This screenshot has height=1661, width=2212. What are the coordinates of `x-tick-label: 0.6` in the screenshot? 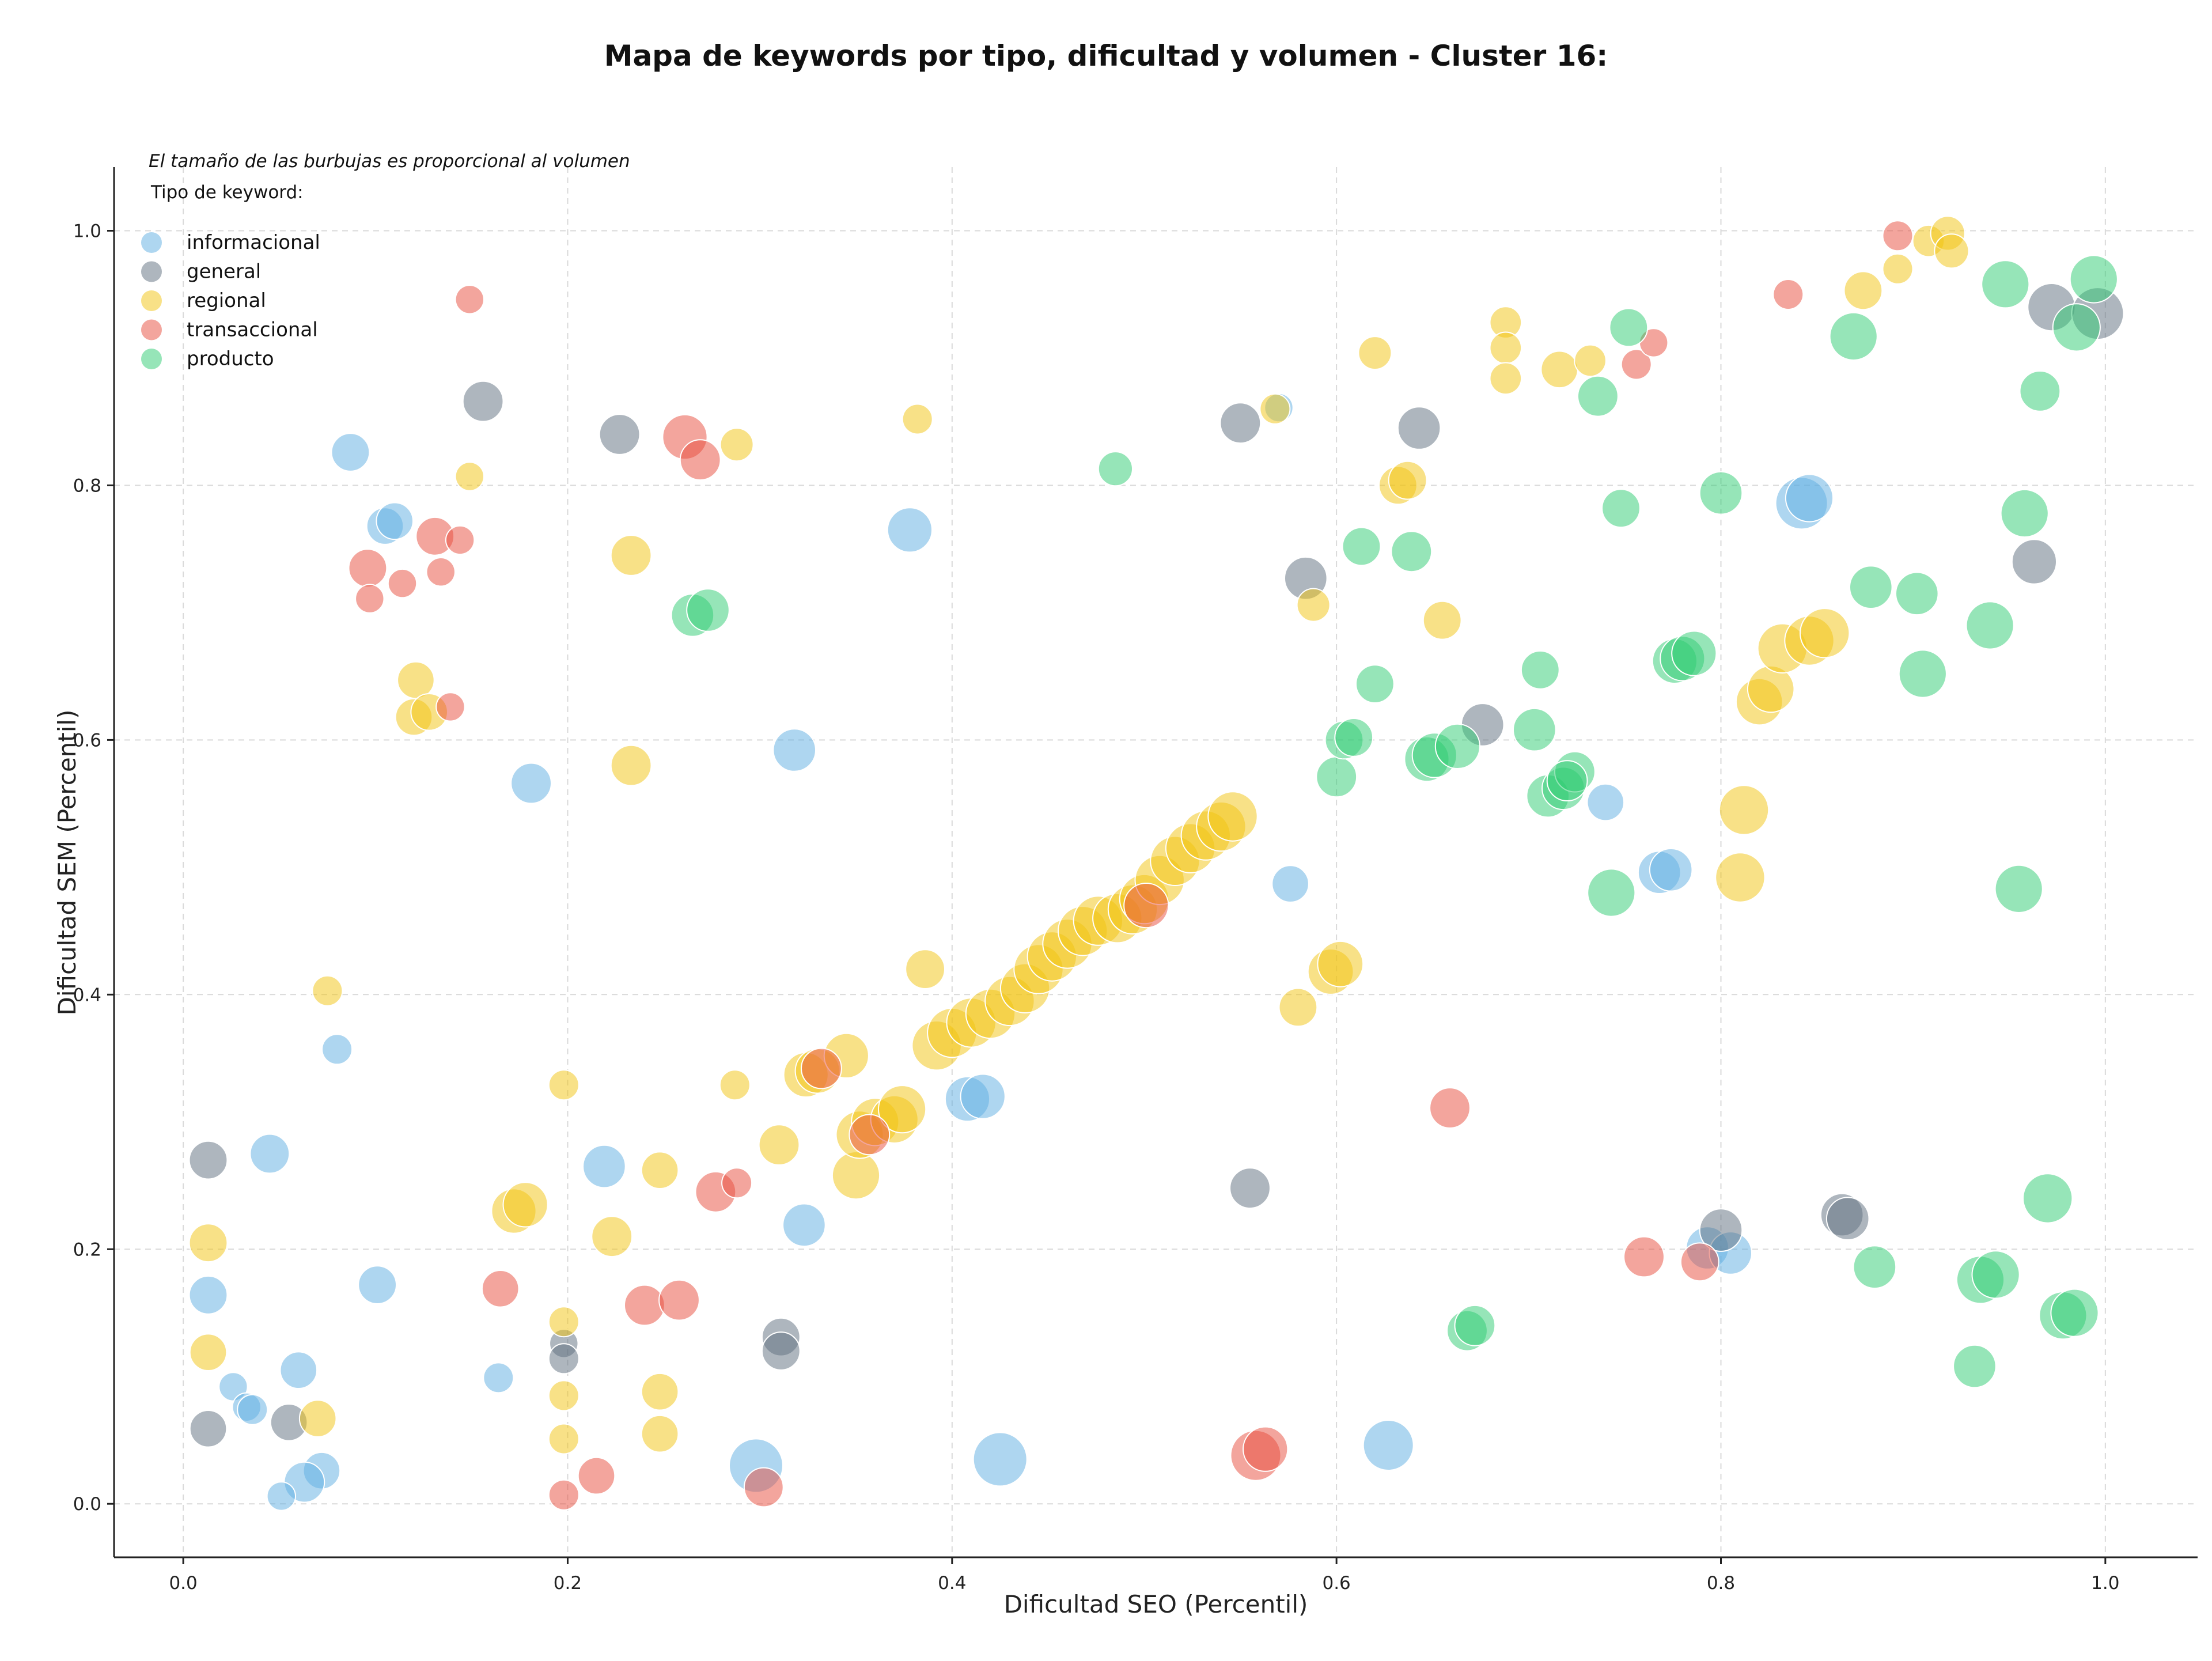 It's located at (1336, 1583).